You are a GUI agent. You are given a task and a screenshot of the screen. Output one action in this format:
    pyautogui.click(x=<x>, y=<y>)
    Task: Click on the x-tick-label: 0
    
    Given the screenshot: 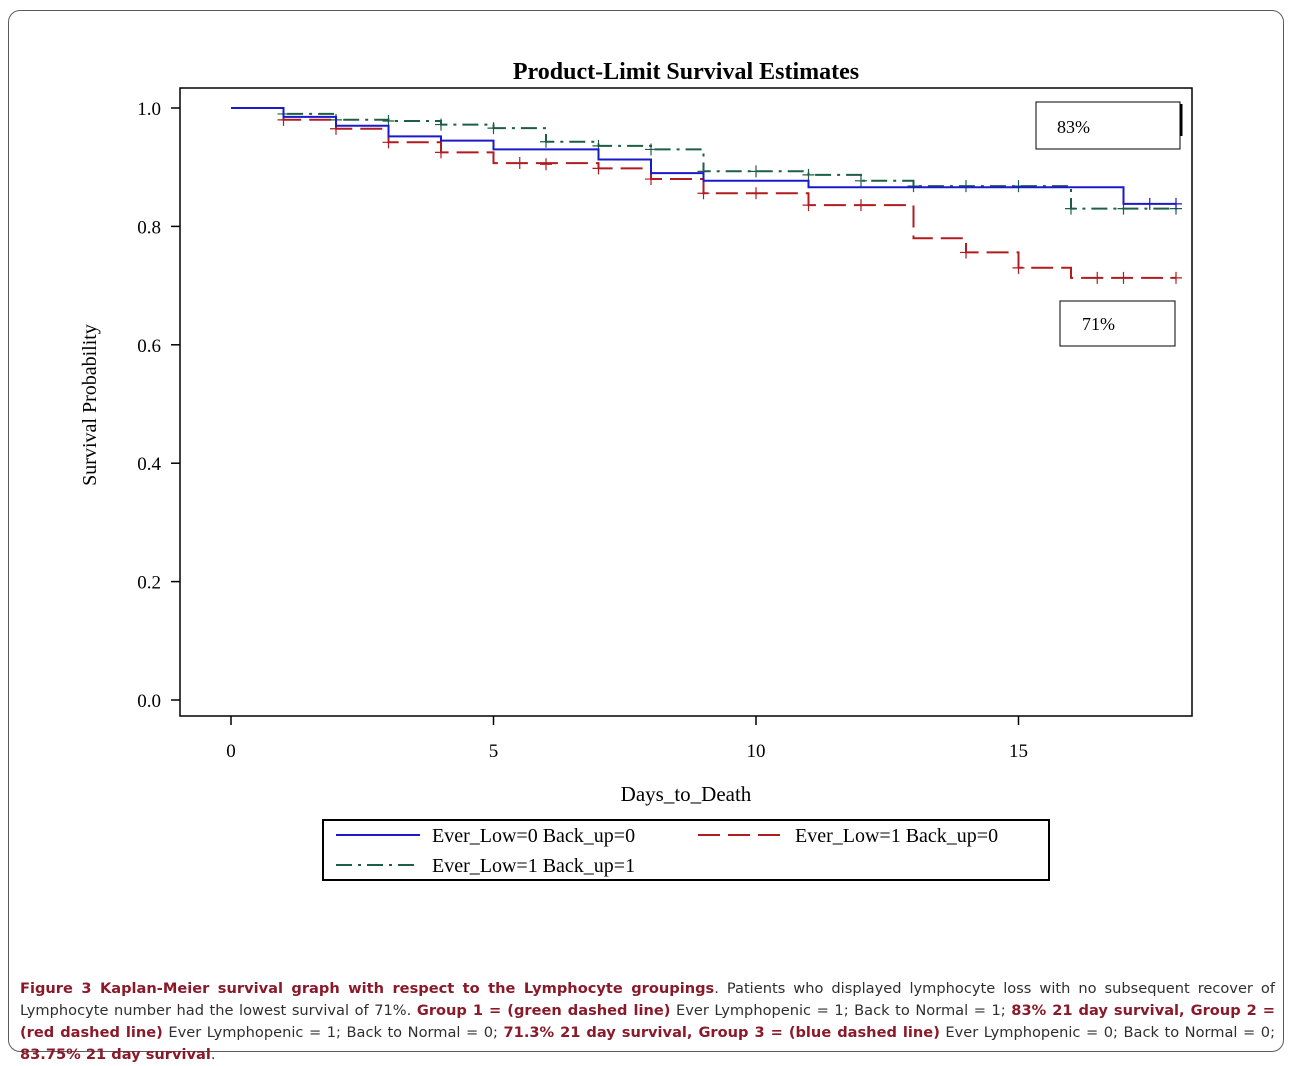 What is the action you would take?
    pyautogui.click(x=231, y=751)
    